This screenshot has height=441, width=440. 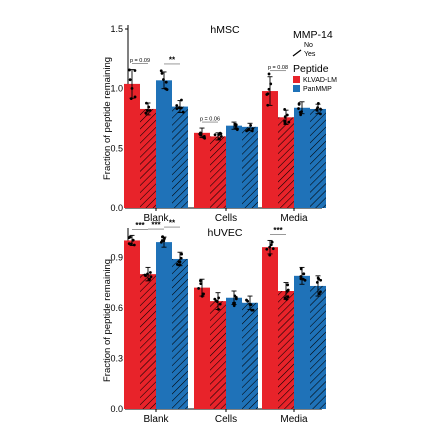 What do you see at coordinates (296, 79) in the screenshot?
I see `legend-klvad-swatch` at bounding box center [296, 79].